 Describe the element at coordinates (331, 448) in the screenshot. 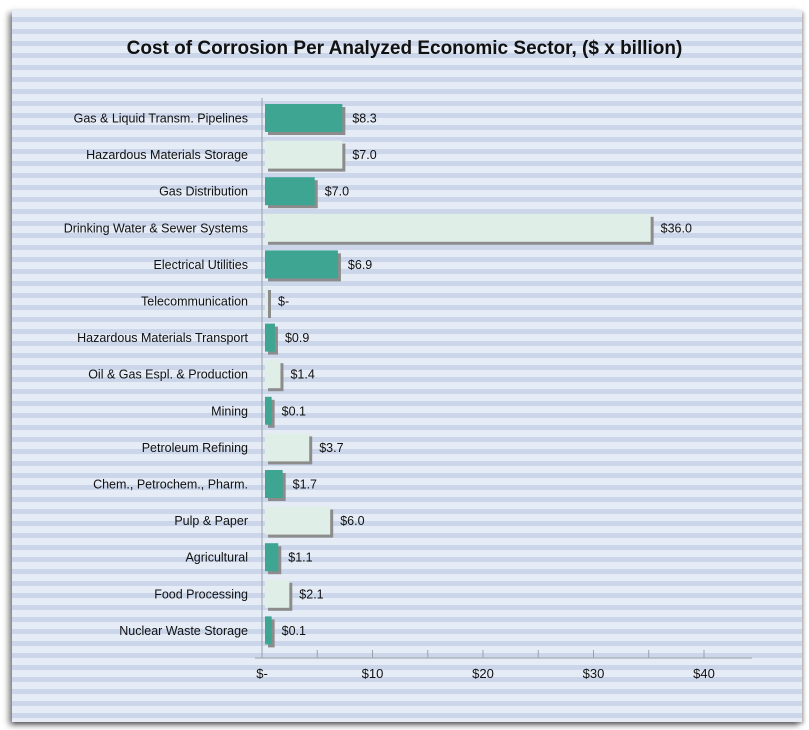

I see `value-label: $3.7` at that location.